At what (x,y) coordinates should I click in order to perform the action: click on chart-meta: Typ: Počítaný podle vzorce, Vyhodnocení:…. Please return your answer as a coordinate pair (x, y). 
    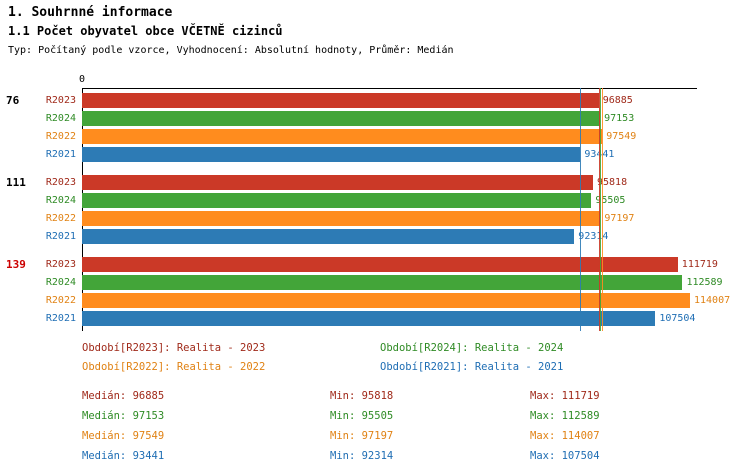
    Looking at the image, I should click on (231, 50).